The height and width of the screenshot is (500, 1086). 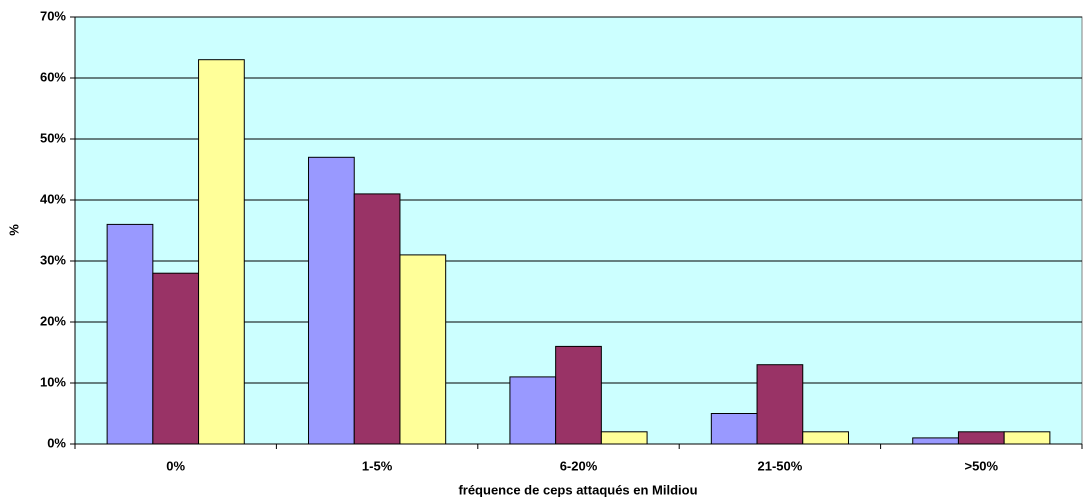 What do you see at coordinates (779, 465) in the screenshot?
I see `x-tick-label: 21-50%` at bounding box center [779, 465].